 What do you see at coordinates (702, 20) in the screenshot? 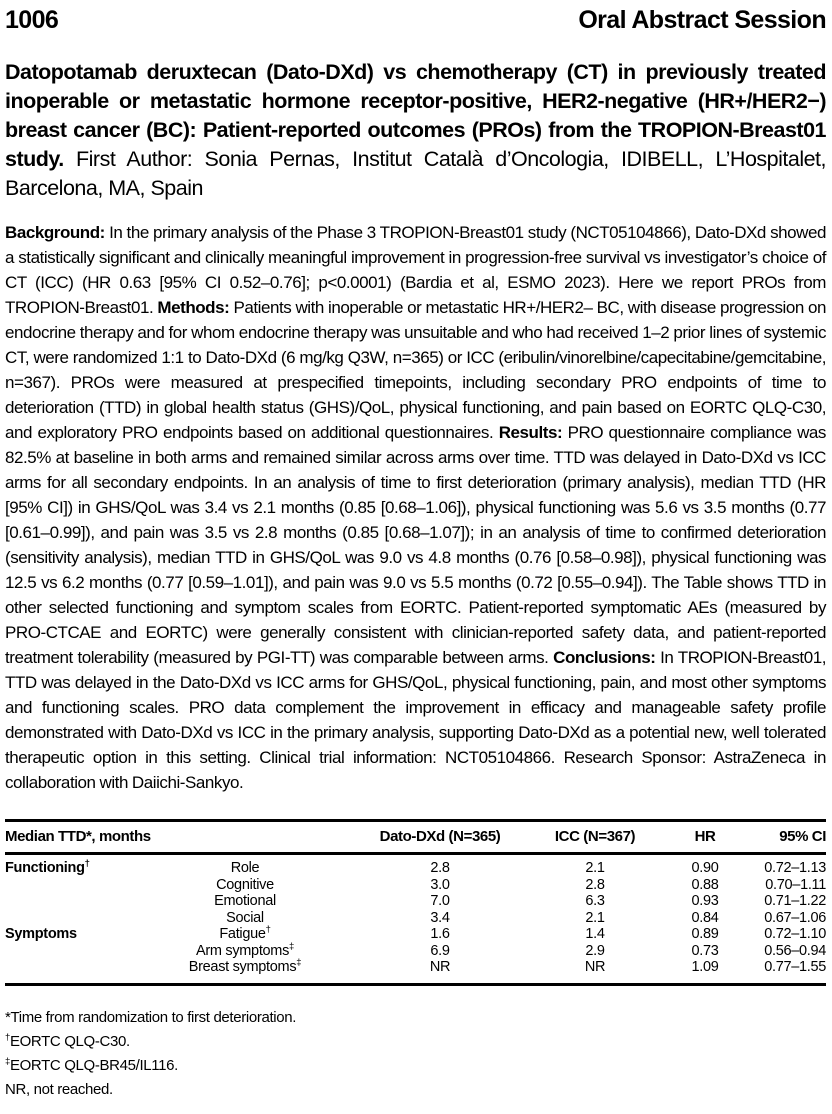
I see `session-title: Oral Abstract Session` at bounding box center [702, 20].